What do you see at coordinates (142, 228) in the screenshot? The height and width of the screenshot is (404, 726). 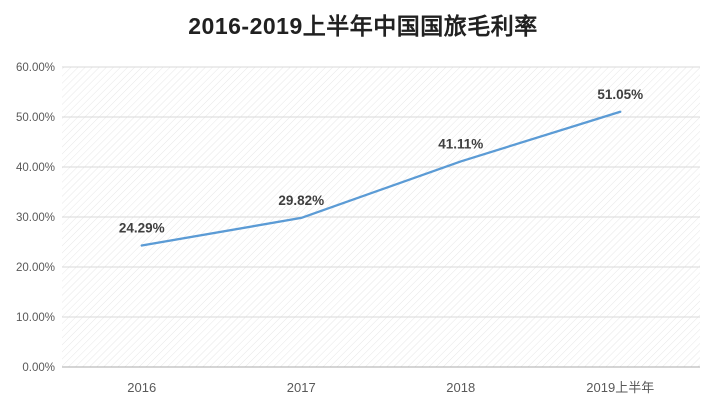 I see `data-point-label: 24.29%` at bounding box center [142, 228].